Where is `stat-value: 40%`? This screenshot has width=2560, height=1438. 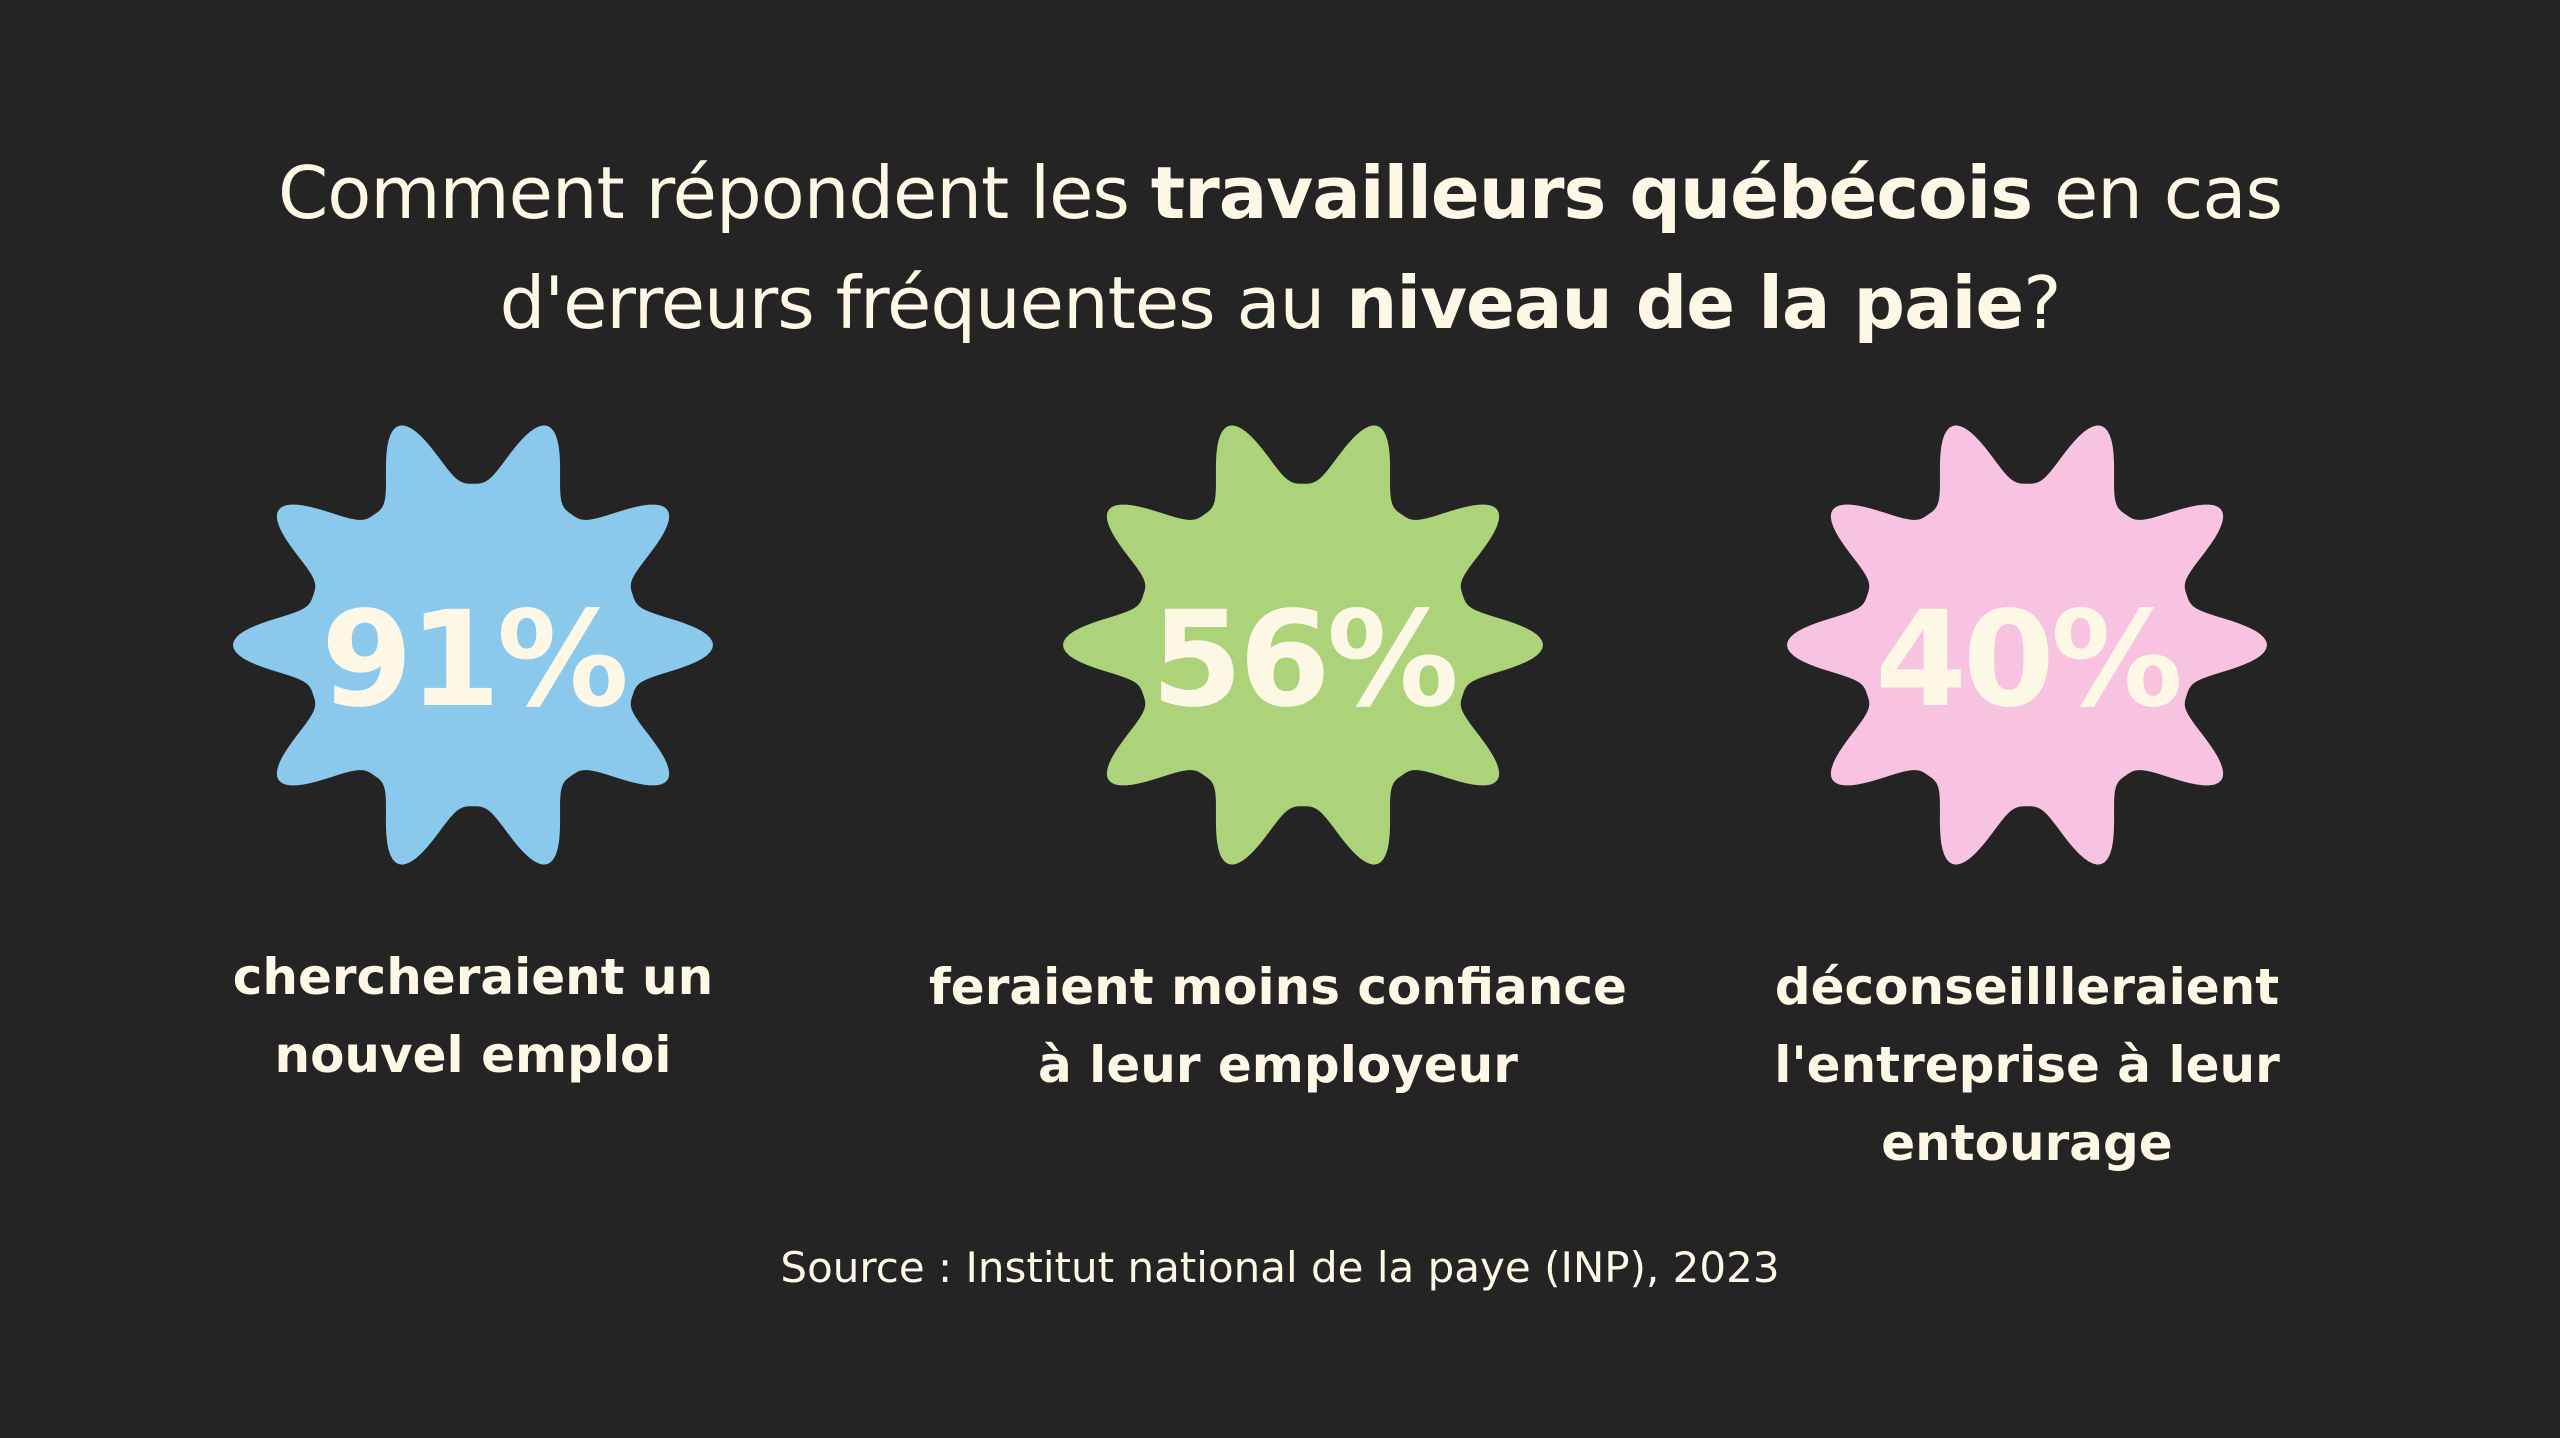
stat-value: 40% is located at coordinates (2029, 660).